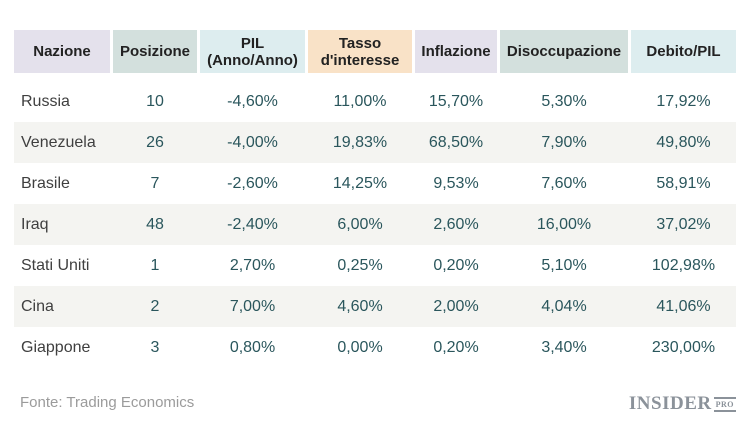  What do you see at coordinates (35, 224) in the screenshot?
I see `cell-nazione: Iraq` at bounding box center [35, 224].